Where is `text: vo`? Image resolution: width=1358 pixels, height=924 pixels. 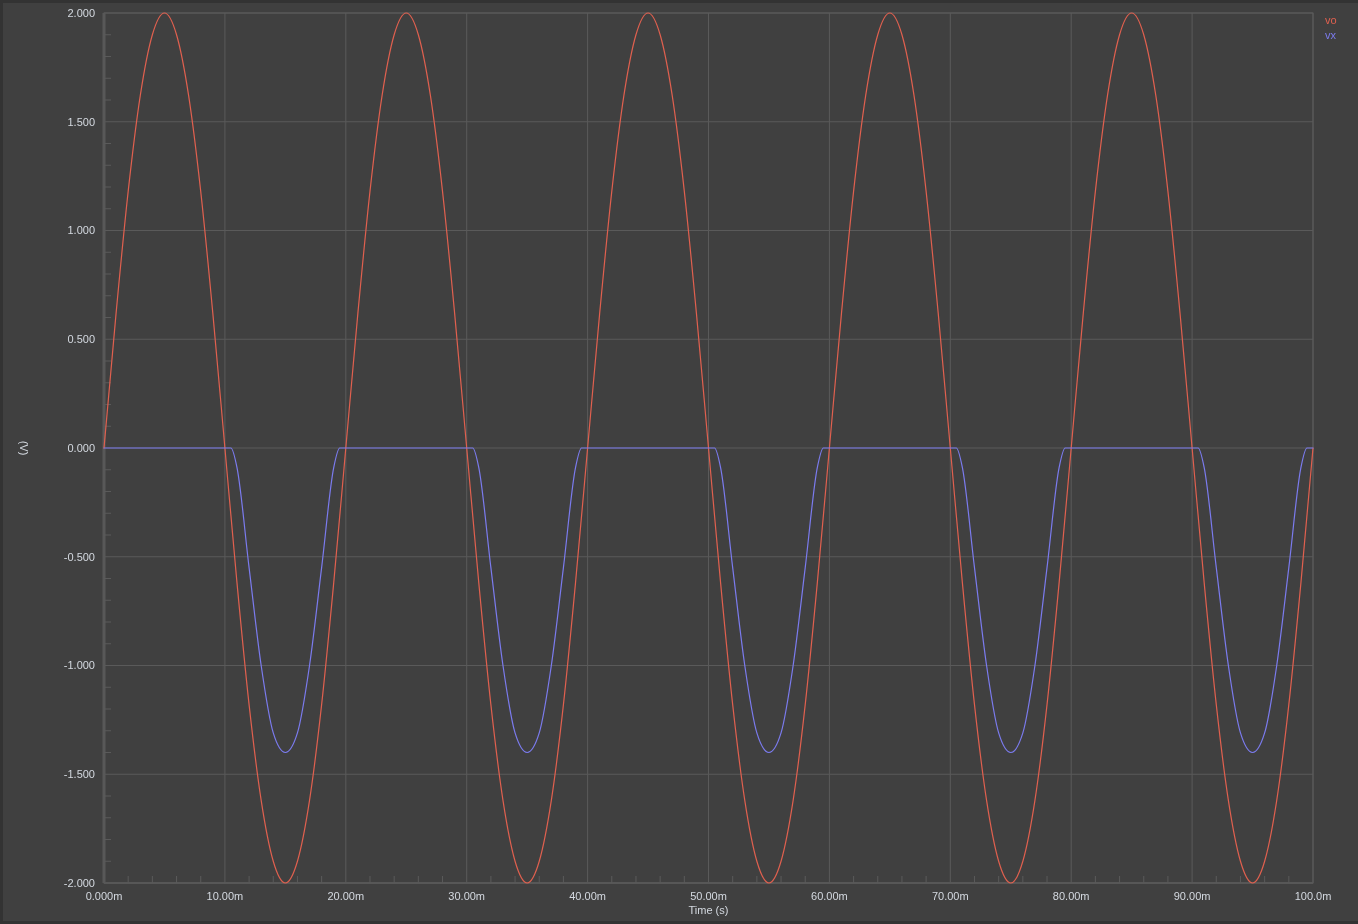
text: vo is located at coordinates (1331, 20).